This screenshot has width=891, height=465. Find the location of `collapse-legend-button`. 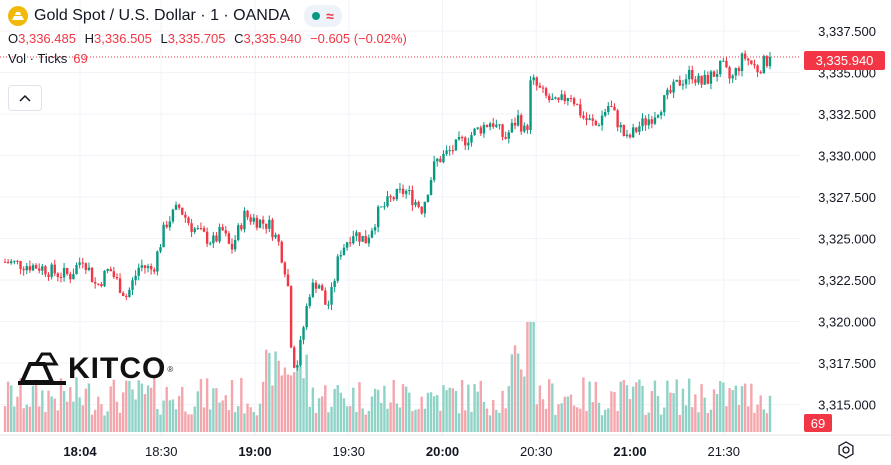

collapse-legend-button is located at coordinates (25, 98).